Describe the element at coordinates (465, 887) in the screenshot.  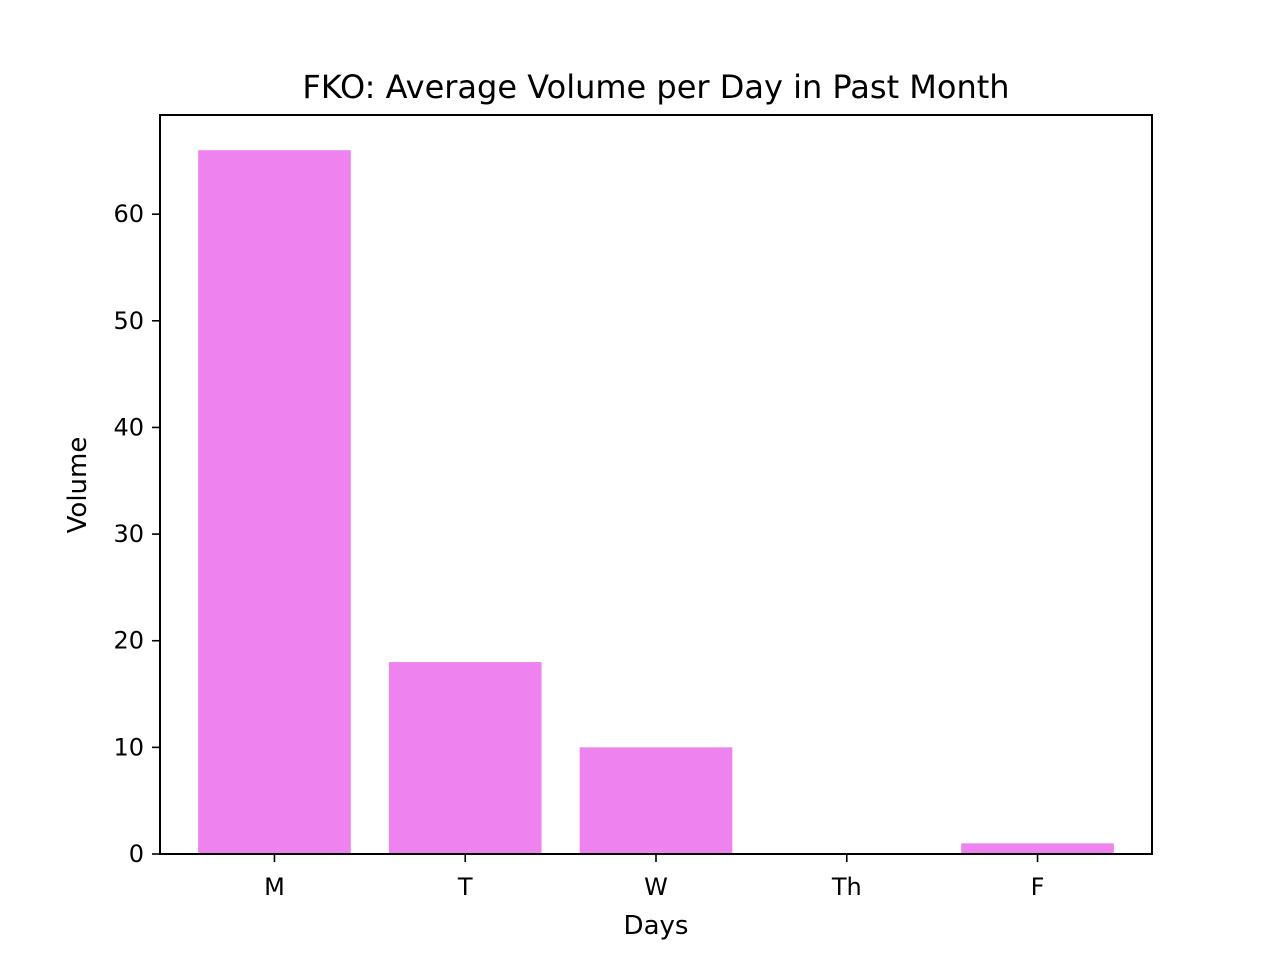
I see `x-tick-label: T` at that location.